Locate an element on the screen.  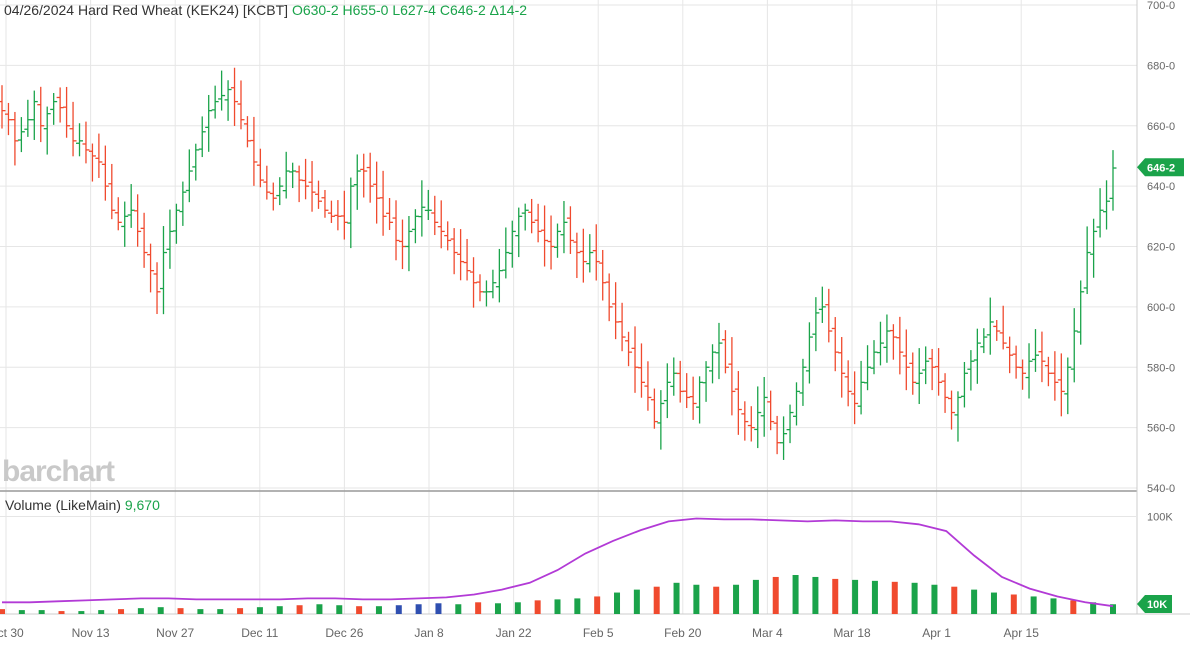
y-tick-label: 560-0 is located at coordinates (1161, 429).